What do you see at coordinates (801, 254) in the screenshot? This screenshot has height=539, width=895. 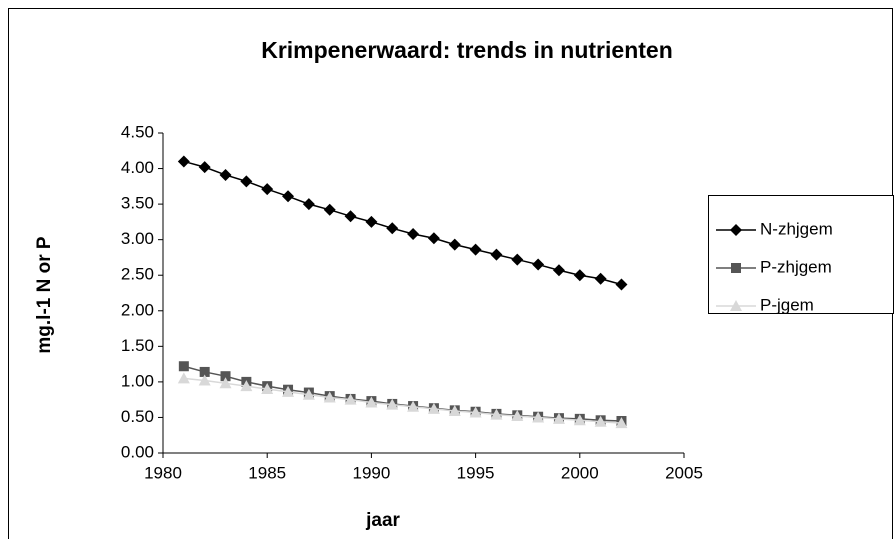 I see `legend-box` at bounding box center [801, 254].